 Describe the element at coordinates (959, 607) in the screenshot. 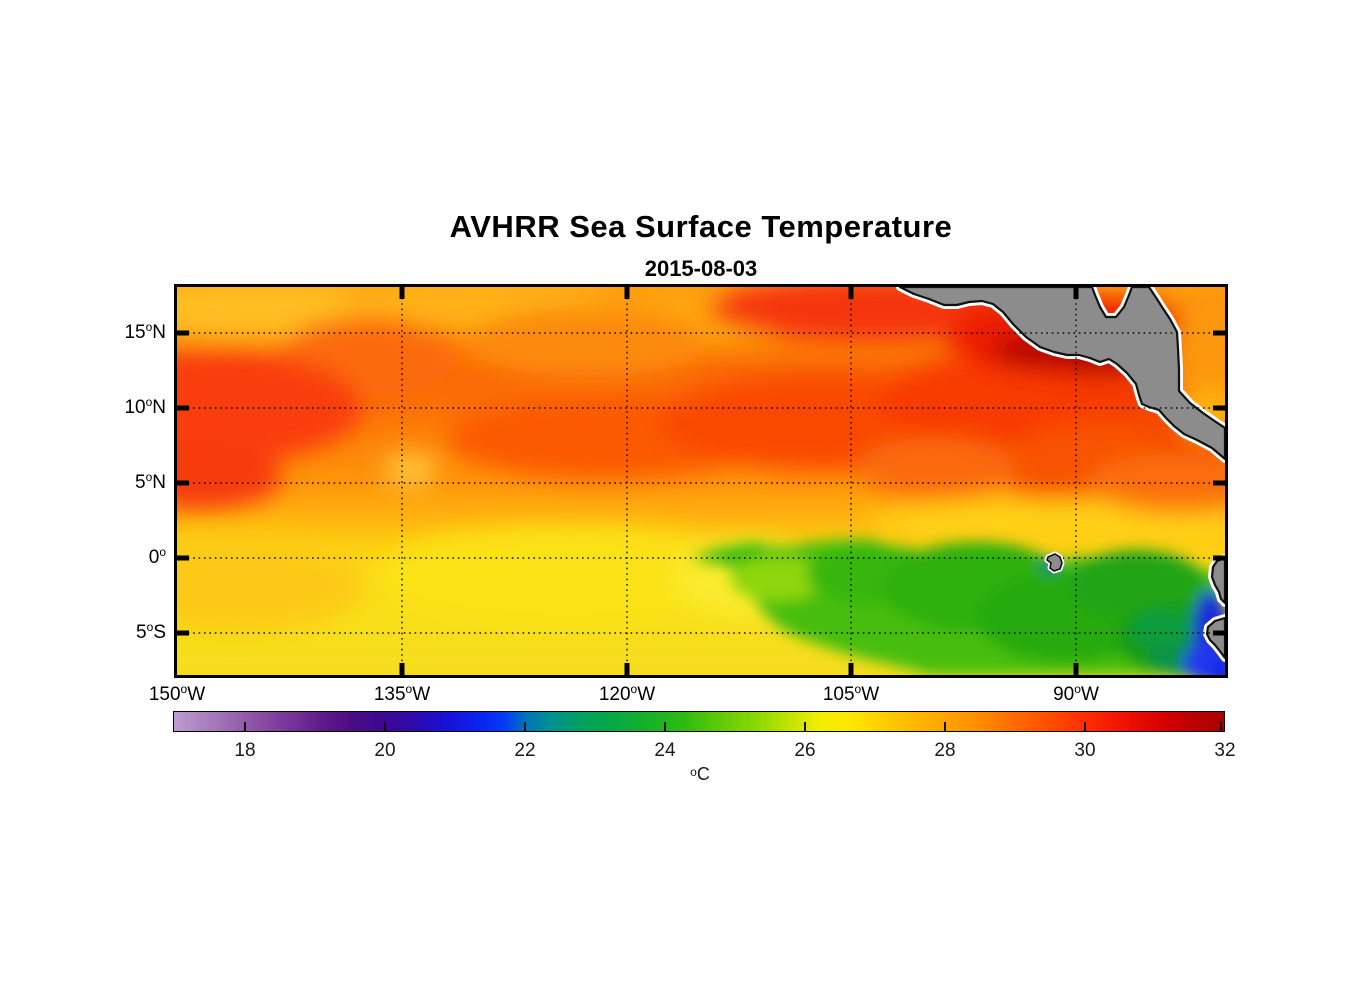

I see `cold-tongue` at that location.